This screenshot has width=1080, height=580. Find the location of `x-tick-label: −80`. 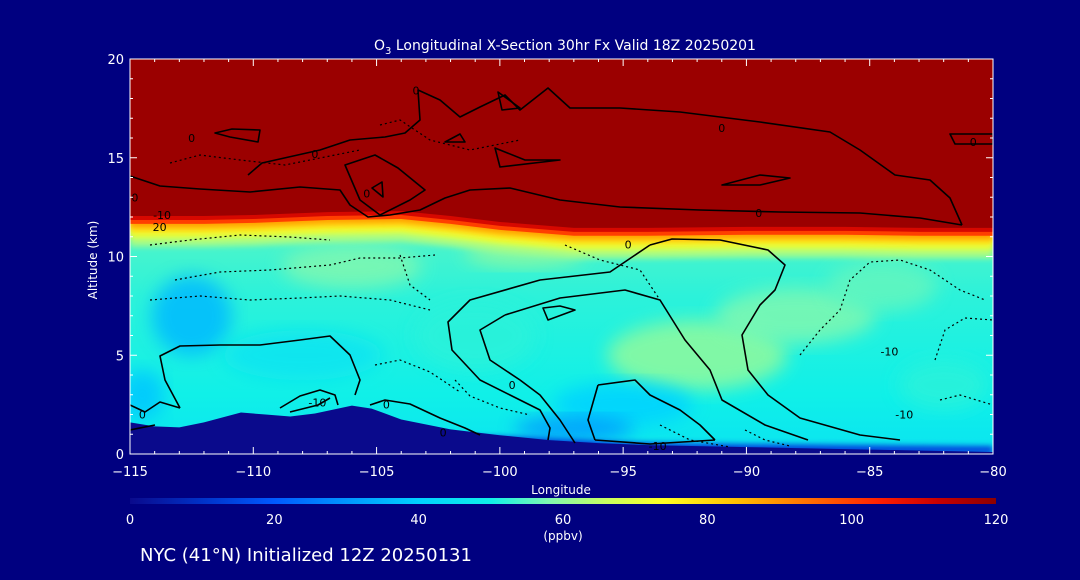

x-tick-label: −80 is located at coordinates (992, 472).